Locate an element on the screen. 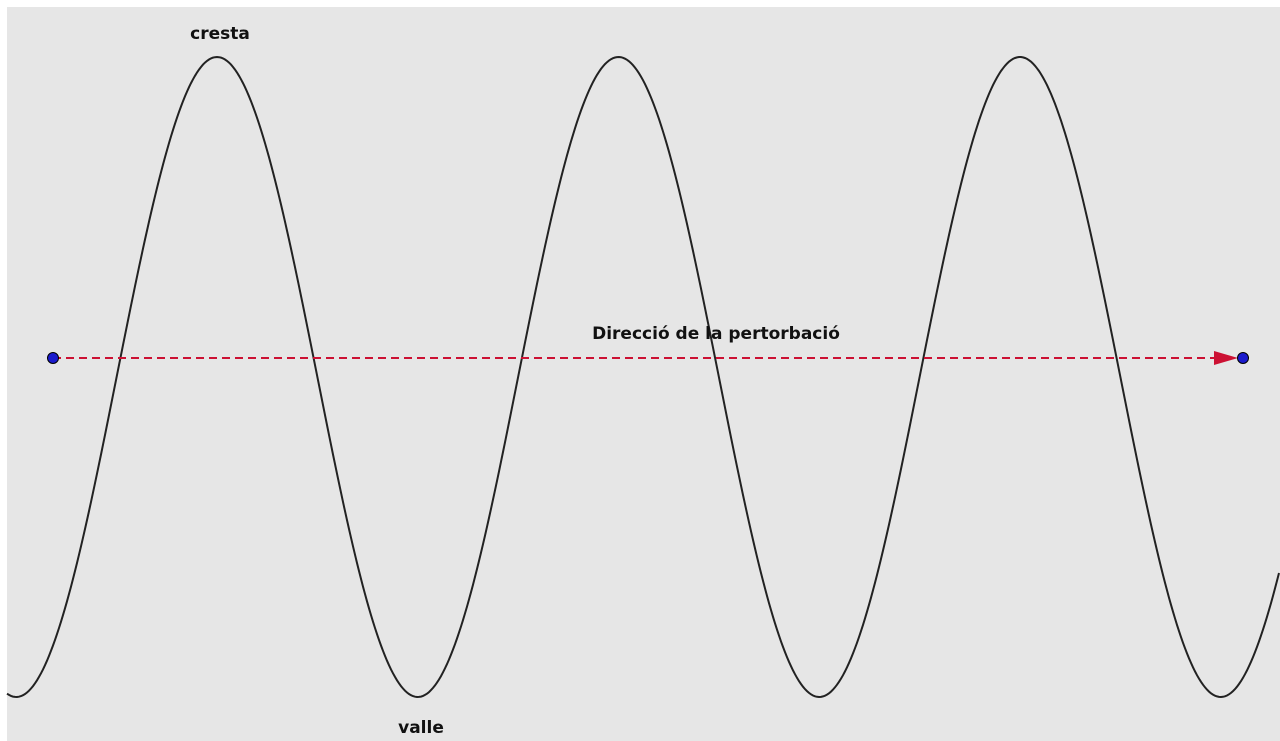 The height and width of the screenshot is (741, 1280). direction-arrowhead is located at coordinates (1226, 358).